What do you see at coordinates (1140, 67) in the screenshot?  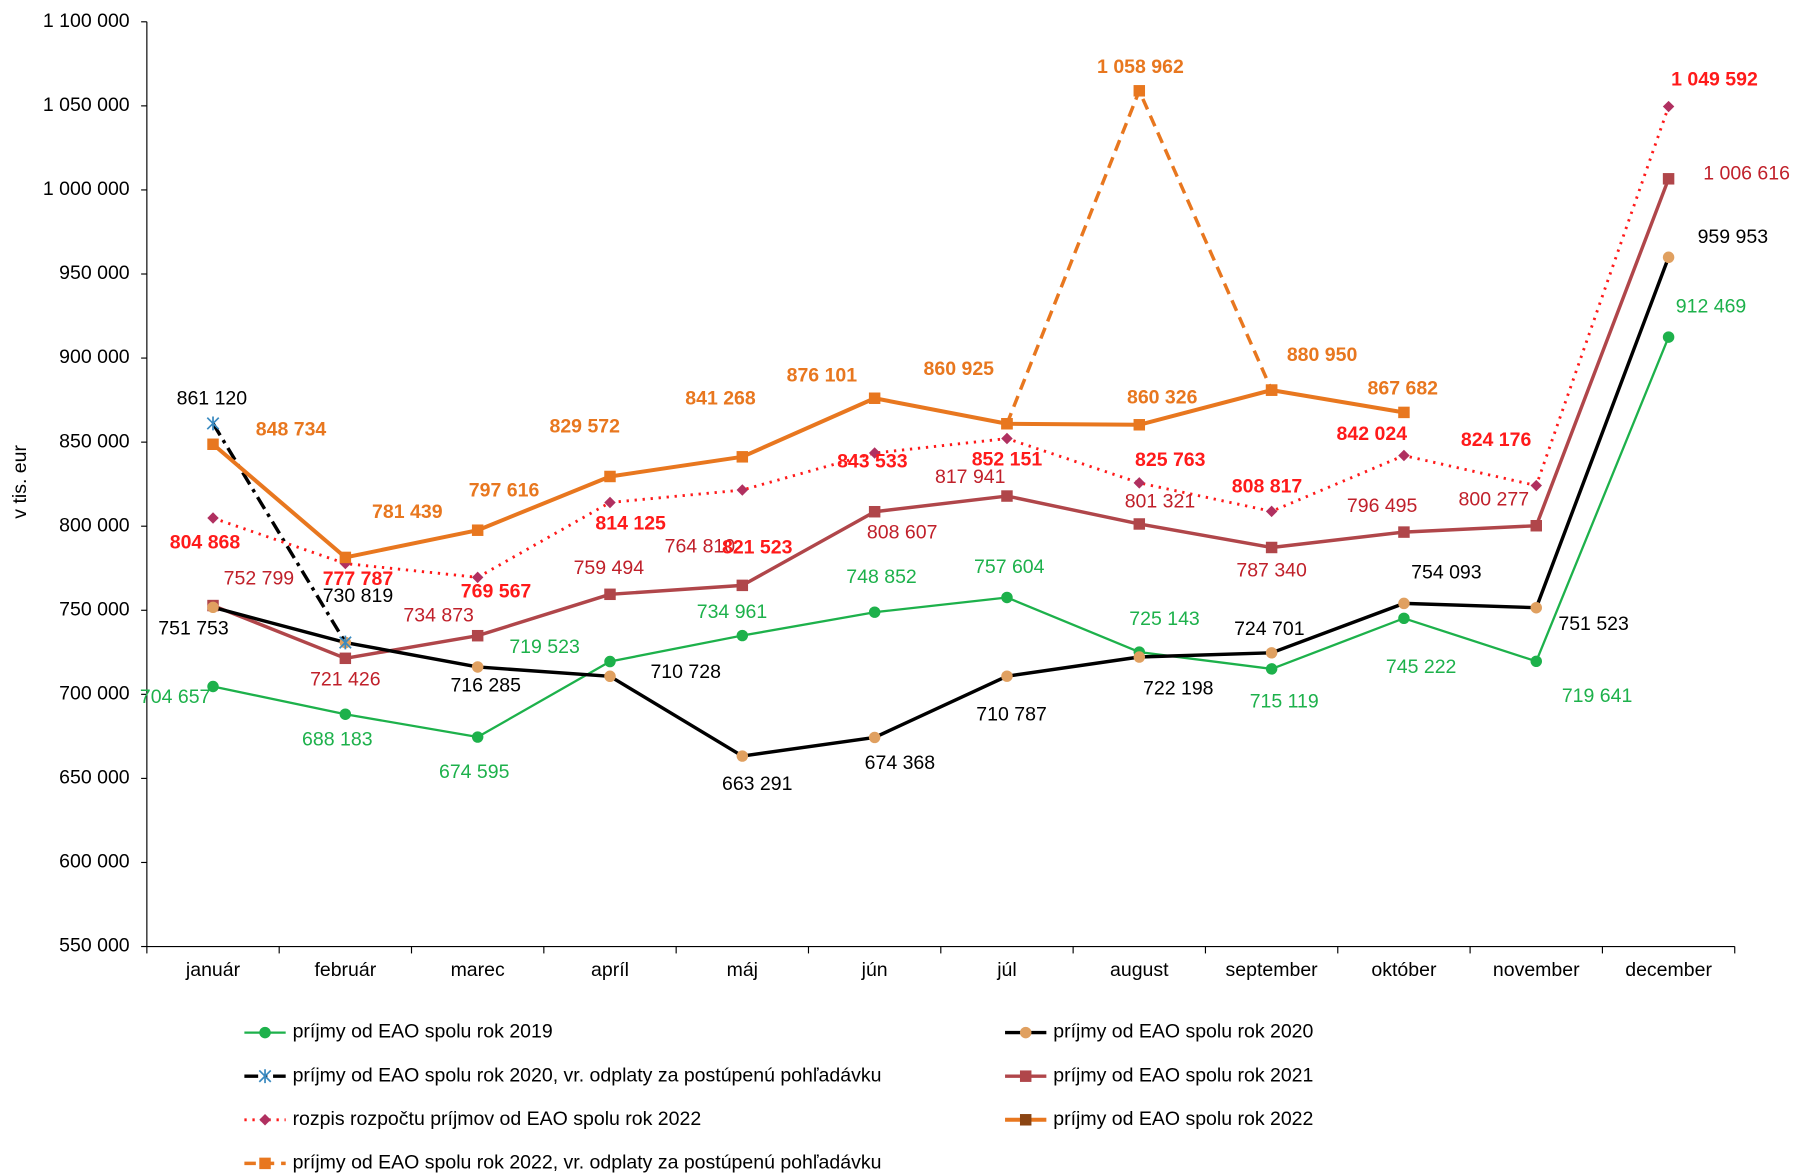 I see `data-label: 1 058 962` at bounding box center [1140, 67].